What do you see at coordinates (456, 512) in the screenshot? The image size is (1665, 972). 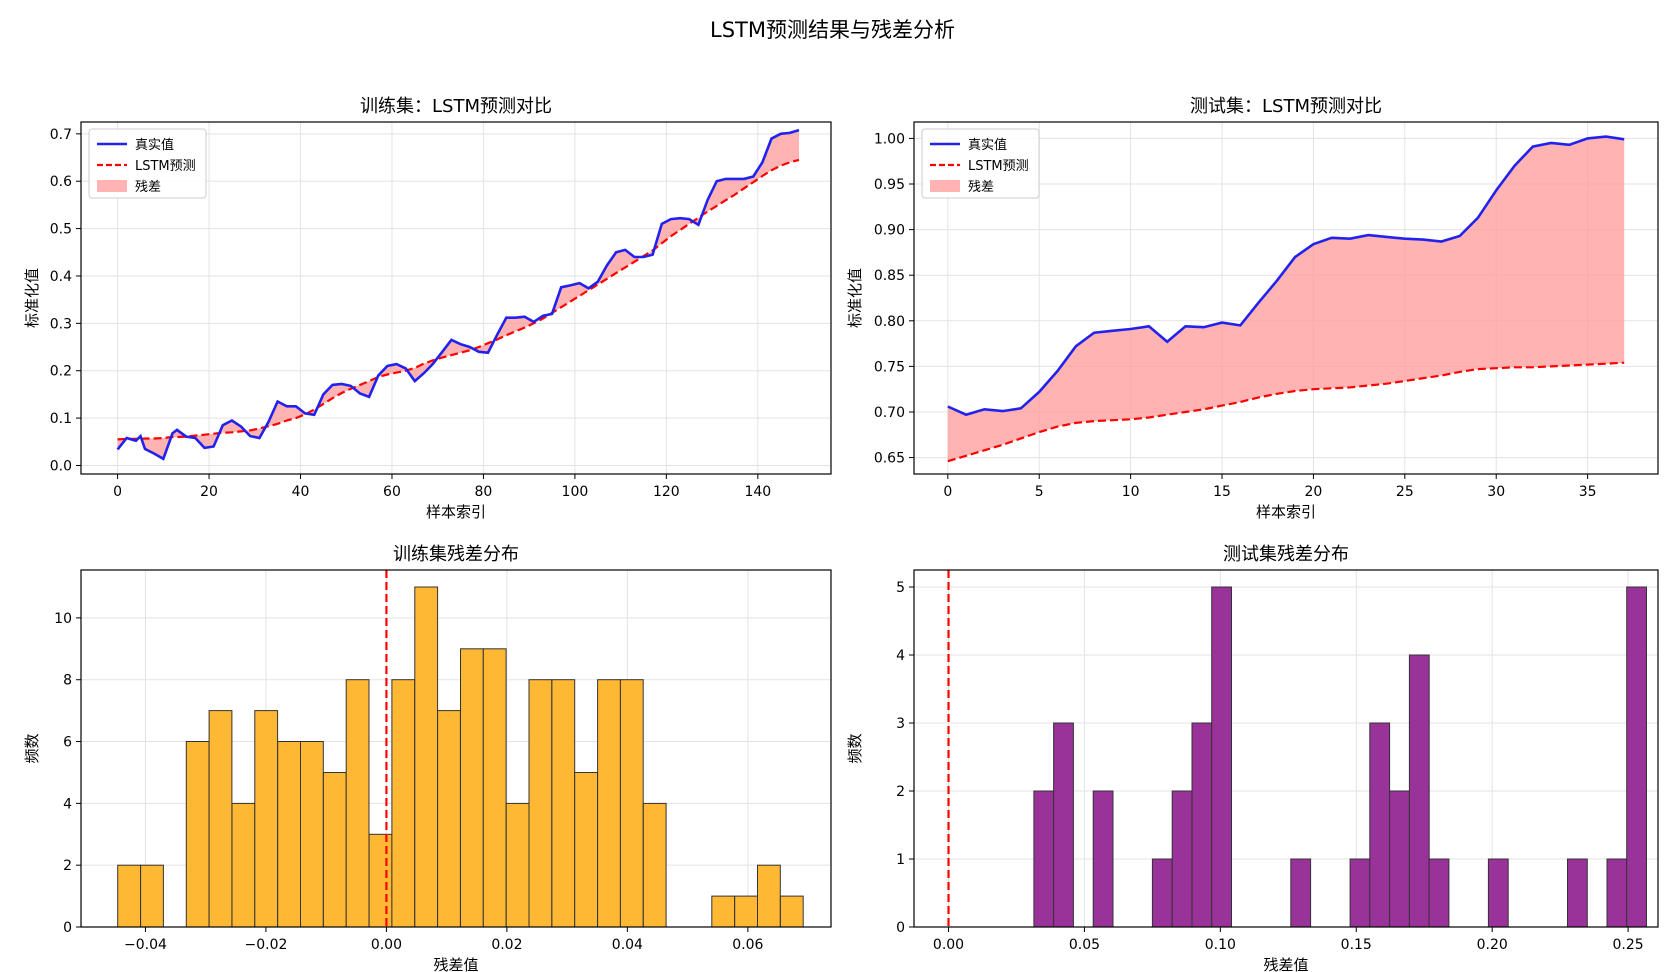 I see `train-line-xlabel: 样本索引` at bounding box center [456, 512].